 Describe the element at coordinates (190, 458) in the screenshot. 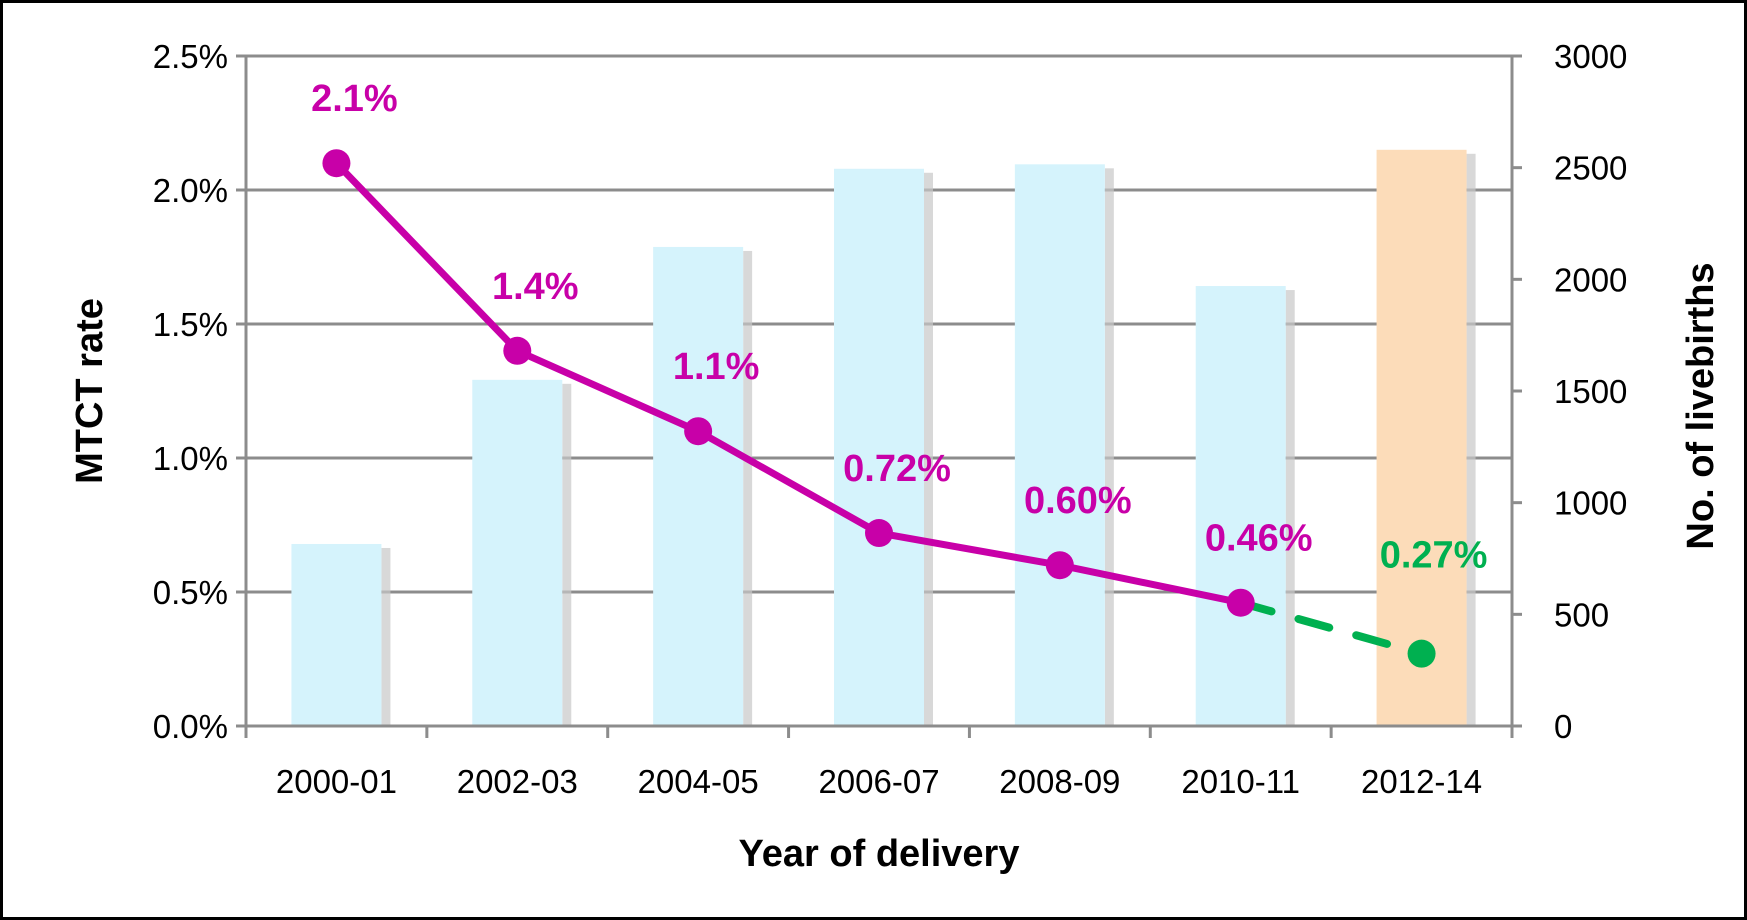

I see `left-tick-label: 1.0%` at that location.